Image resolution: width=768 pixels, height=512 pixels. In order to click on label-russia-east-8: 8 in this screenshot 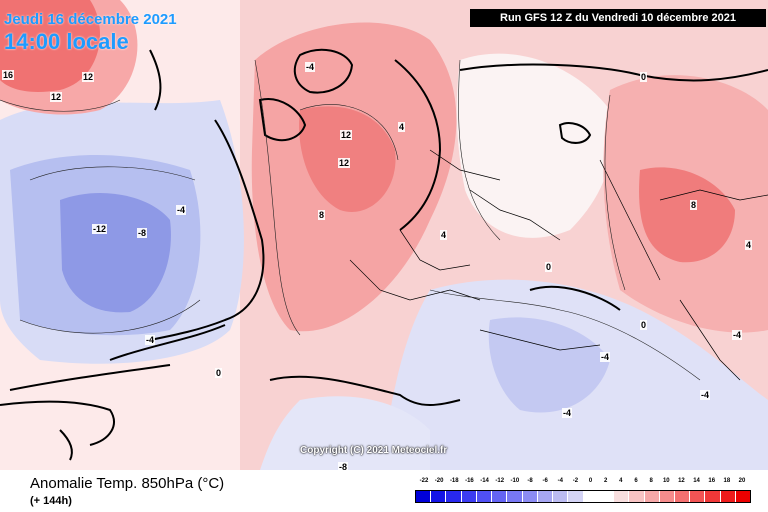, I will do `click(694, 205)`.